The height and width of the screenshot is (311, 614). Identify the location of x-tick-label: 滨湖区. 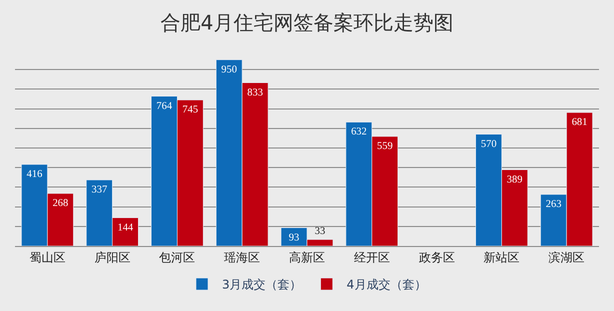
(566, 257).